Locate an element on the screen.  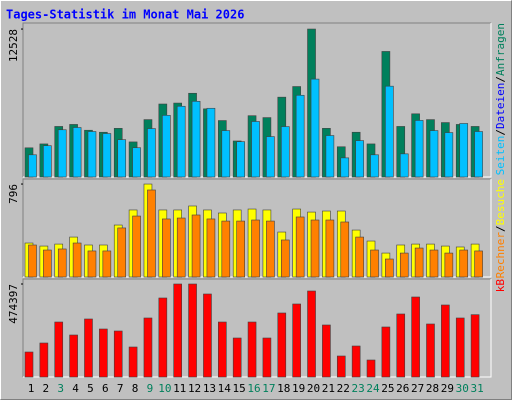
x-tick-label: 27 is located at coordinates (417, 388).